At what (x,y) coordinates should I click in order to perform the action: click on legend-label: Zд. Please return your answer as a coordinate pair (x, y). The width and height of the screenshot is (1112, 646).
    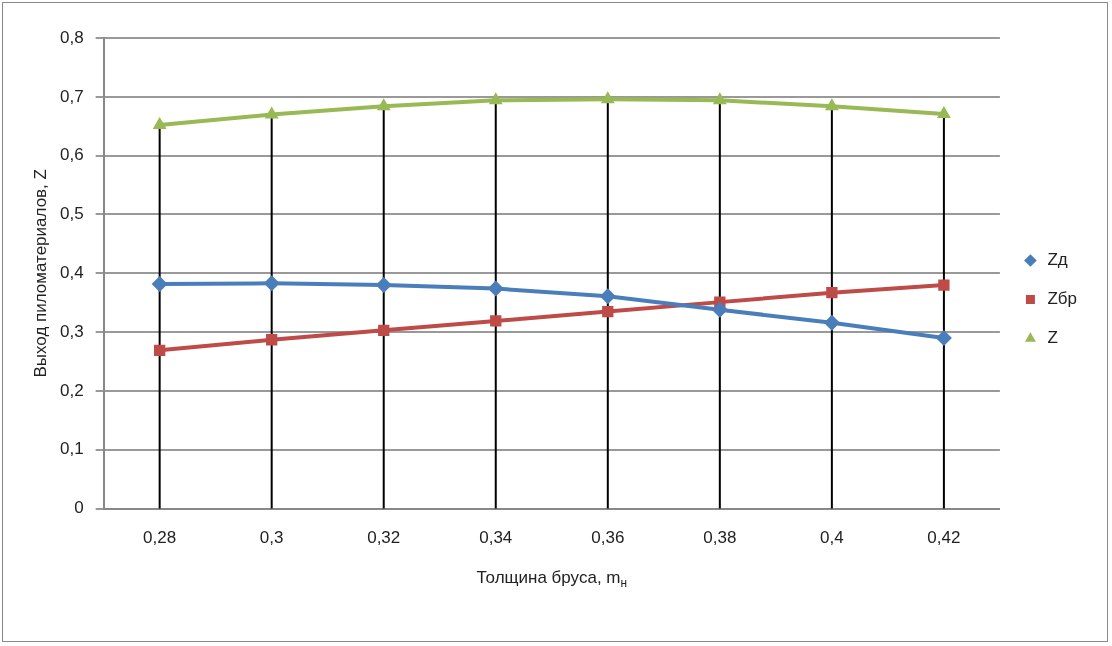
    Looking at the image, I should click on (1057, 260).